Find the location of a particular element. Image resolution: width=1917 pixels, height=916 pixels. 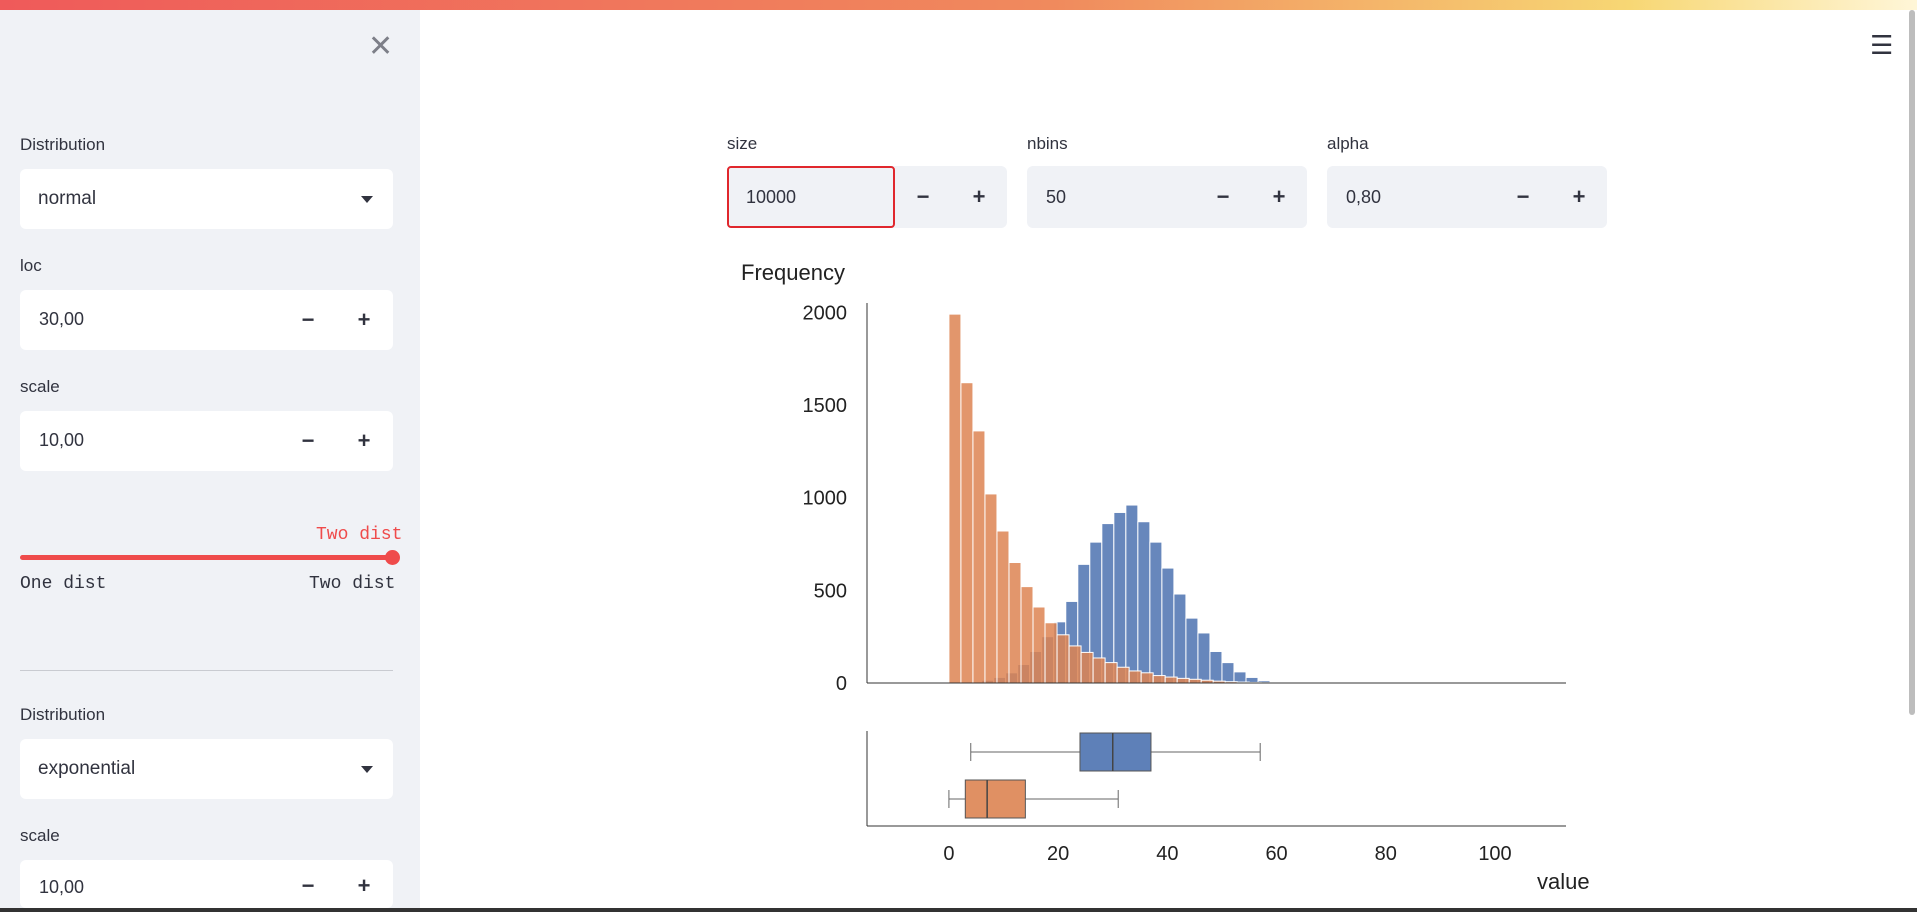

x-tick-label: 100 is located at coordinates (1494, 854).